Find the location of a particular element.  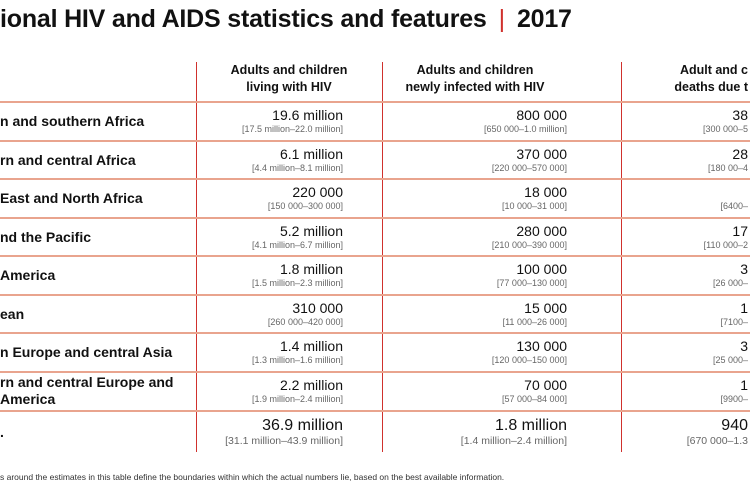

data-cell: 1 [9900– is located at coordinates (734, 391).